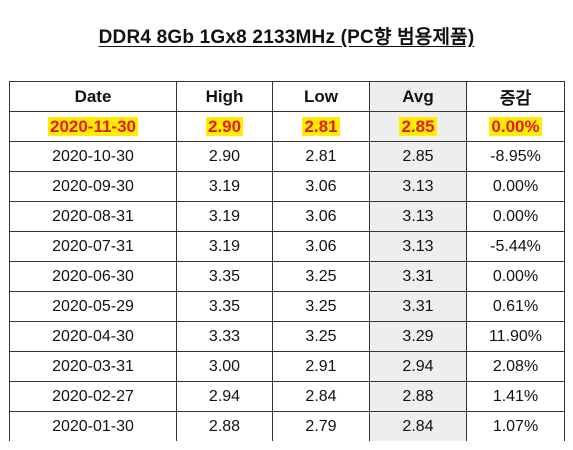 The height and width of the screenshot is (450, 573). Describe the element at coordinates (515, 336) in the screenshot. I see `cell-change: 11.90%` at that location.